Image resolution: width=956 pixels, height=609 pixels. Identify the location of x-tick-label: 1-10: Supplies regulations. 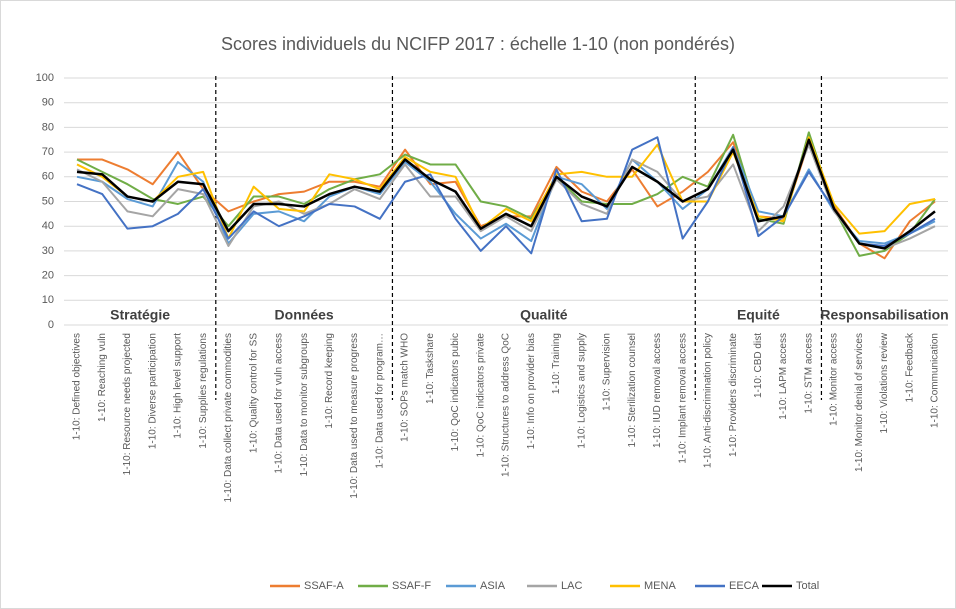
(203, 391).